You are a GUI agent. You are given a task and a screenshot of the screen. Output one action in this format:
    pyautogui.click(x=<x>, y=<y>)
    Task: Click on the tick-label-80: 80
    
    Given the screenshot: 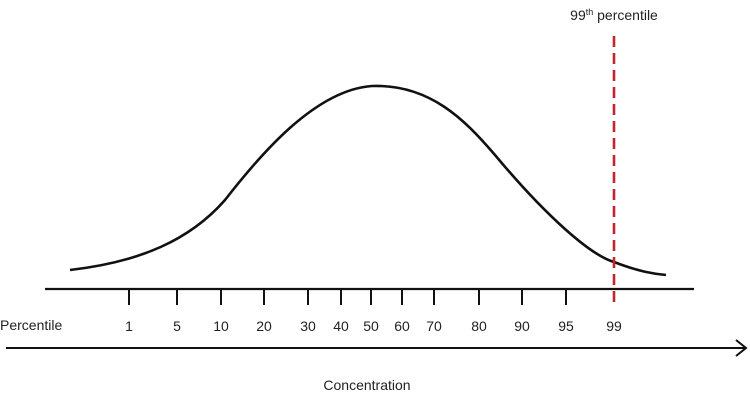 What is the action you would take?
    pyautogui.click(x=479, y=326)
    